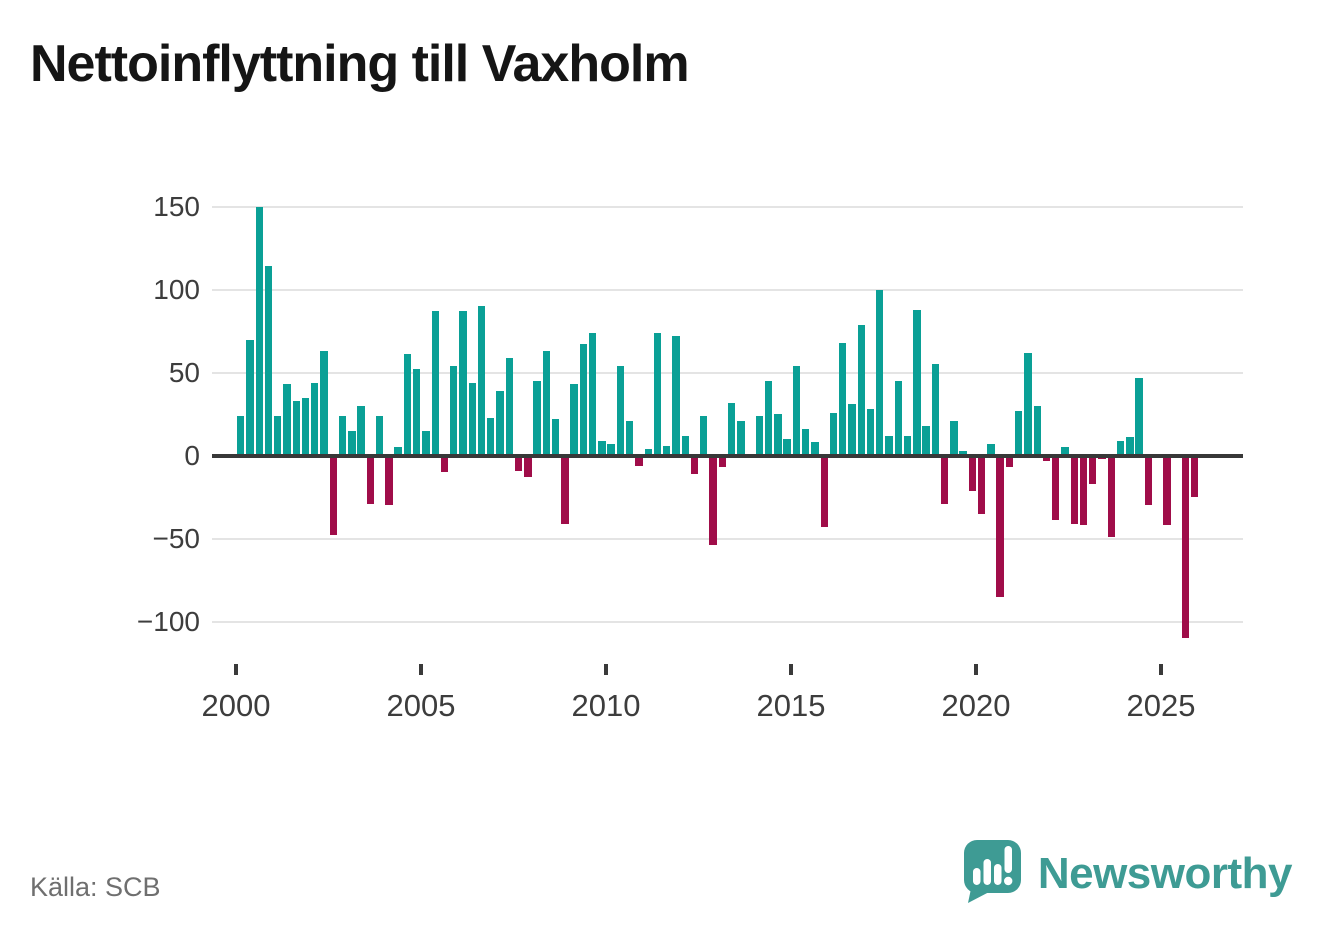 This screenshot has width=1322, height=939. I want to click on x-axis-label: 2025, so click(1161, 705).